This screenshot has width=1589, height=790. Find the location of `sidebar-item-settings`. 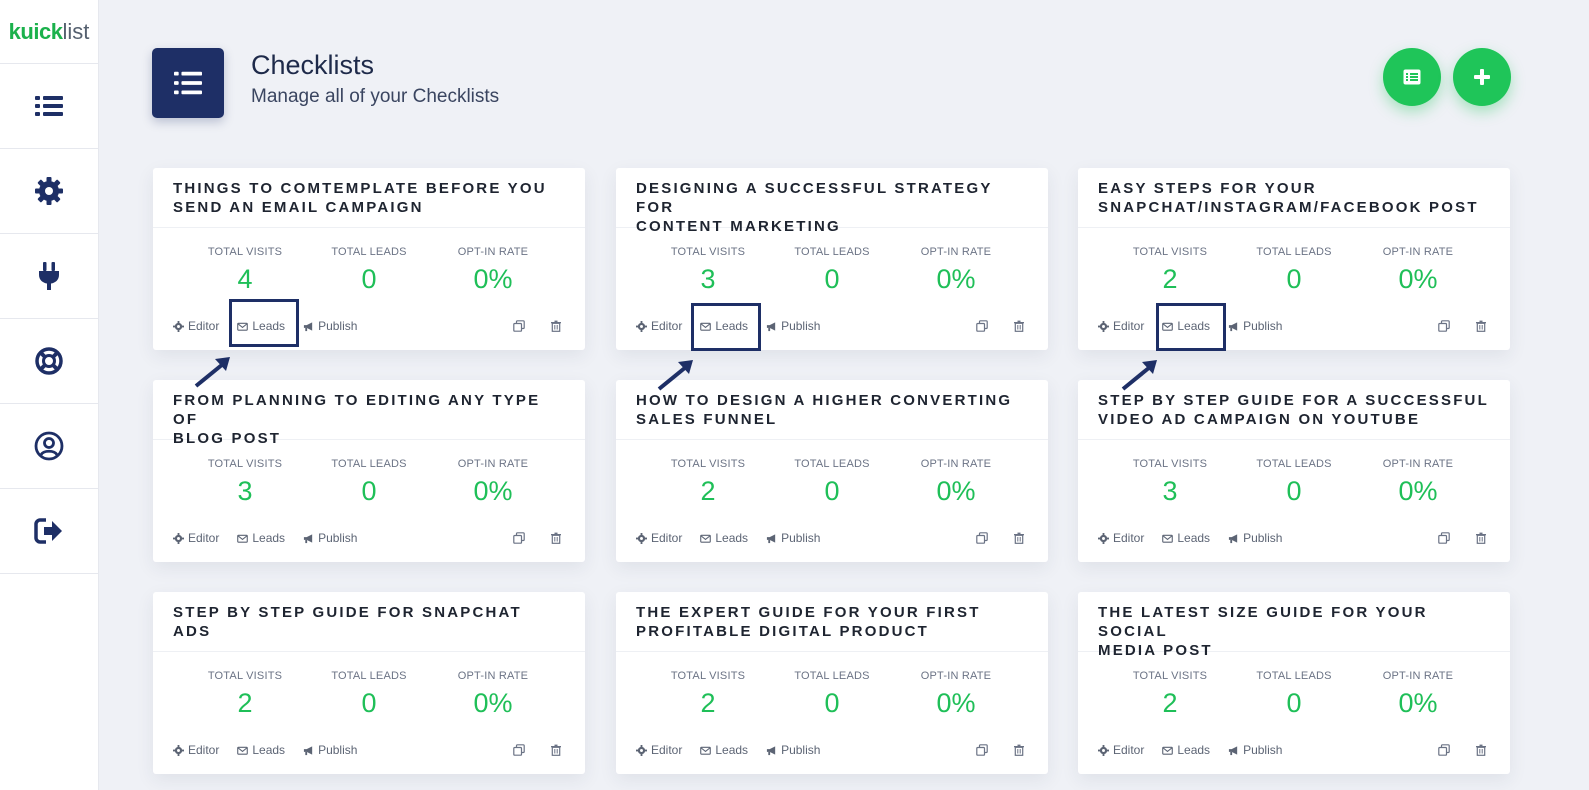

sidebar-item-settings is located at coordinates (49, 191).